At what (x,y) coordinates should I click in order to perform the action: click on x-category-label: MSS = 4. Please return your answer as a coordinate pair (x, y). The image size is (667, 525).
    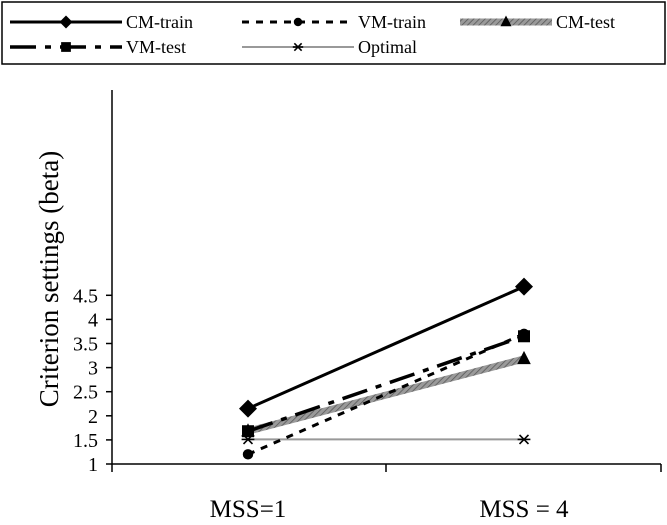
    Looking at the image, I should click on (524, 509).